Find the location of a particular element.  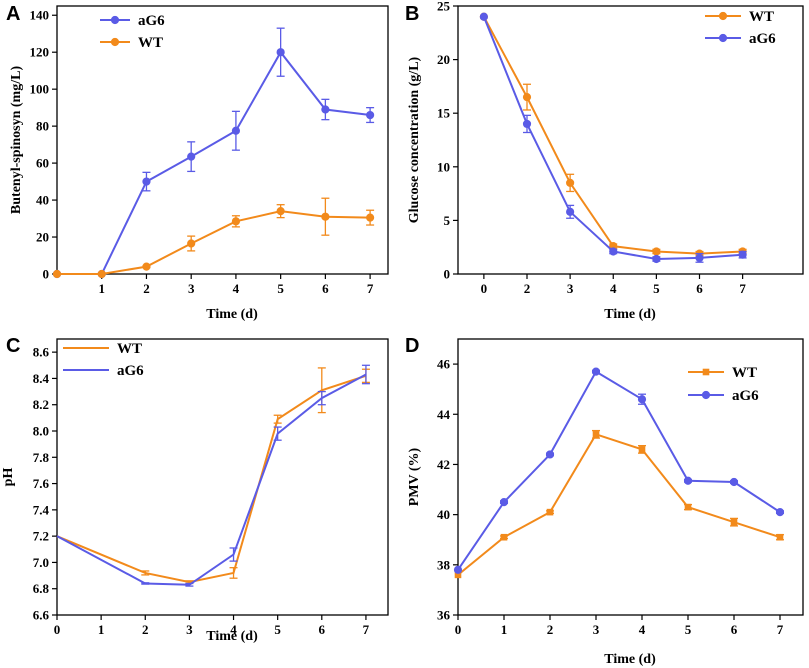

y-tick-label: 0 is located at coordinates (46, 274).